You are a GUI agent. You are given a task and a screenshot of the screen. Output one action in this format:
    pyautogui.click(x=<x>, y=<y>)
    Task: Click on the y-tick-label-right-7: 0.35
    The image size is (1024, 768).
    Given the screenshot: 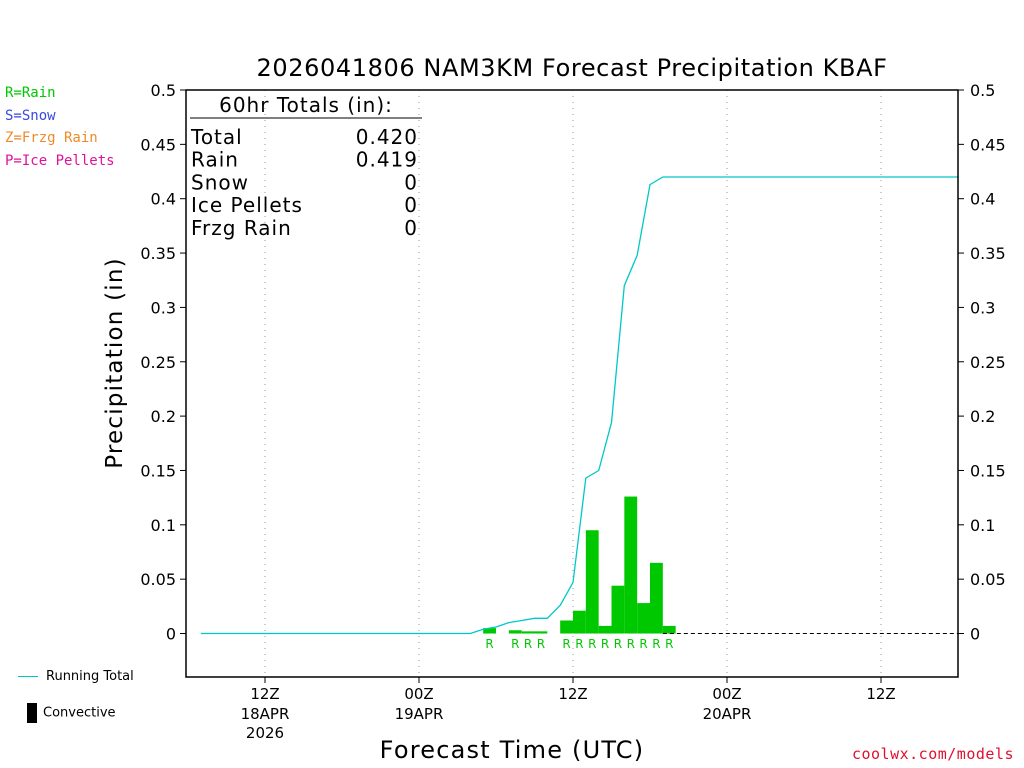 What is the action you would take?
    pyautogui.click(x=988, y=253)
    